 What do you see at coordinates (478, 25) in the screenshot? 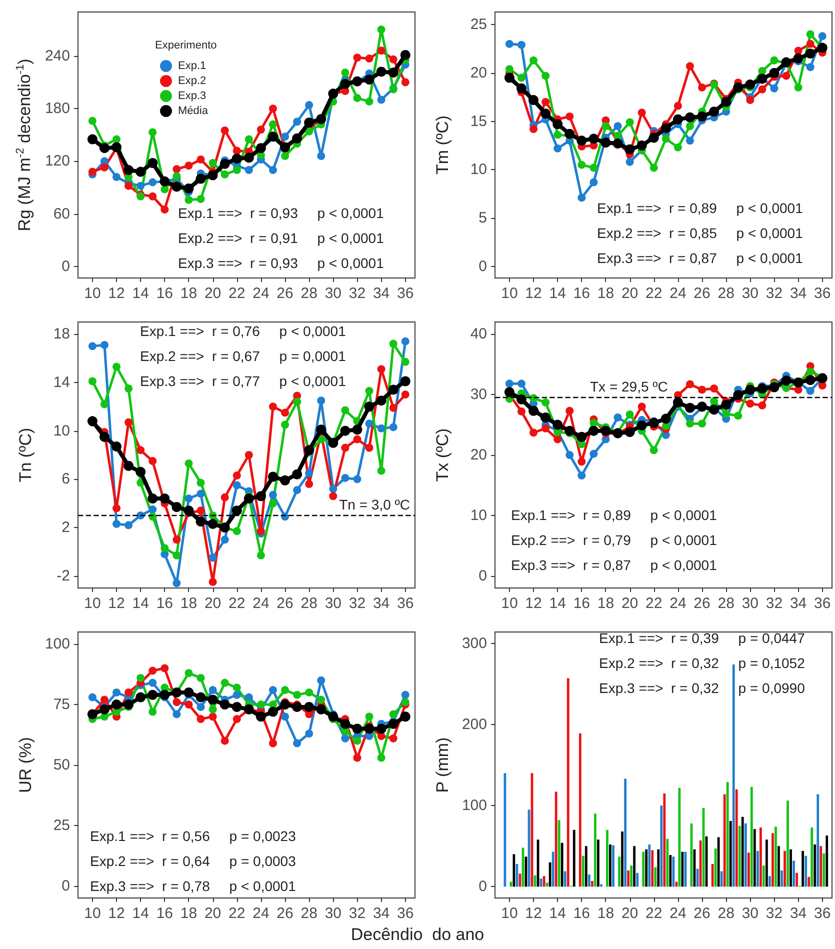
I see `y-tick-label: 25` at bounding box center [478, 25].